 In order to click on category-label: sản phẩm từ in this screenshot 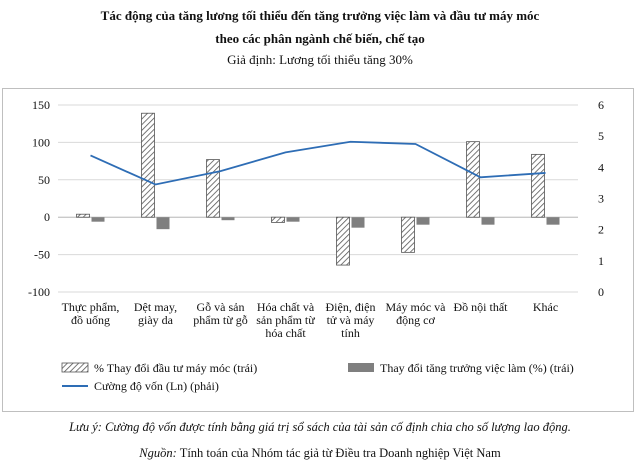, I will do `click(285, 320)`.